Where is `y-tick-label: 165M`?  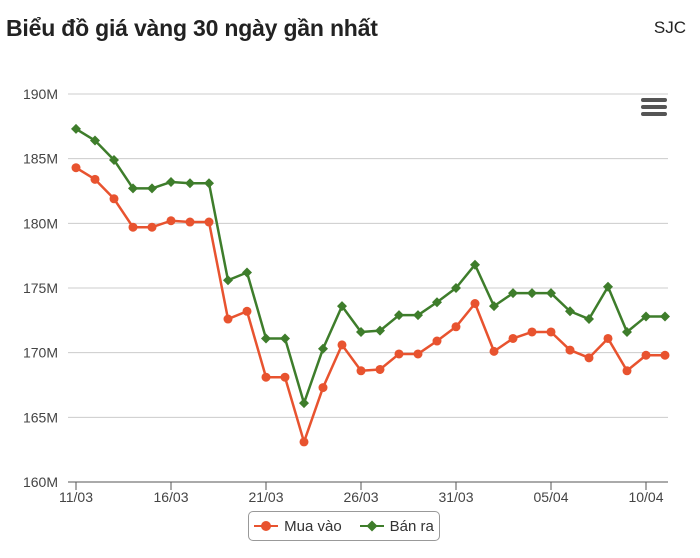
y-tick-label: 165M is located at coordinates (40, 417).